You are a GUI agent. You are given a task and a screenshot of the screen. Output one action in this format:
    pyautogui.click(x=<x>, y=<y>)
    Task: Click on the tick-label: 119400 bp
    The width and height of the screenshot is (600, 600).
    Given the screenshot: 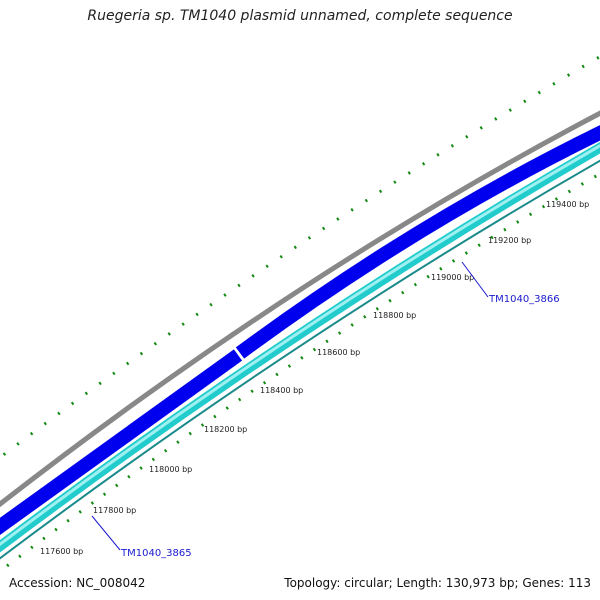 What is the action you would take?
    pyautogui.click(x=567, y=204)
    